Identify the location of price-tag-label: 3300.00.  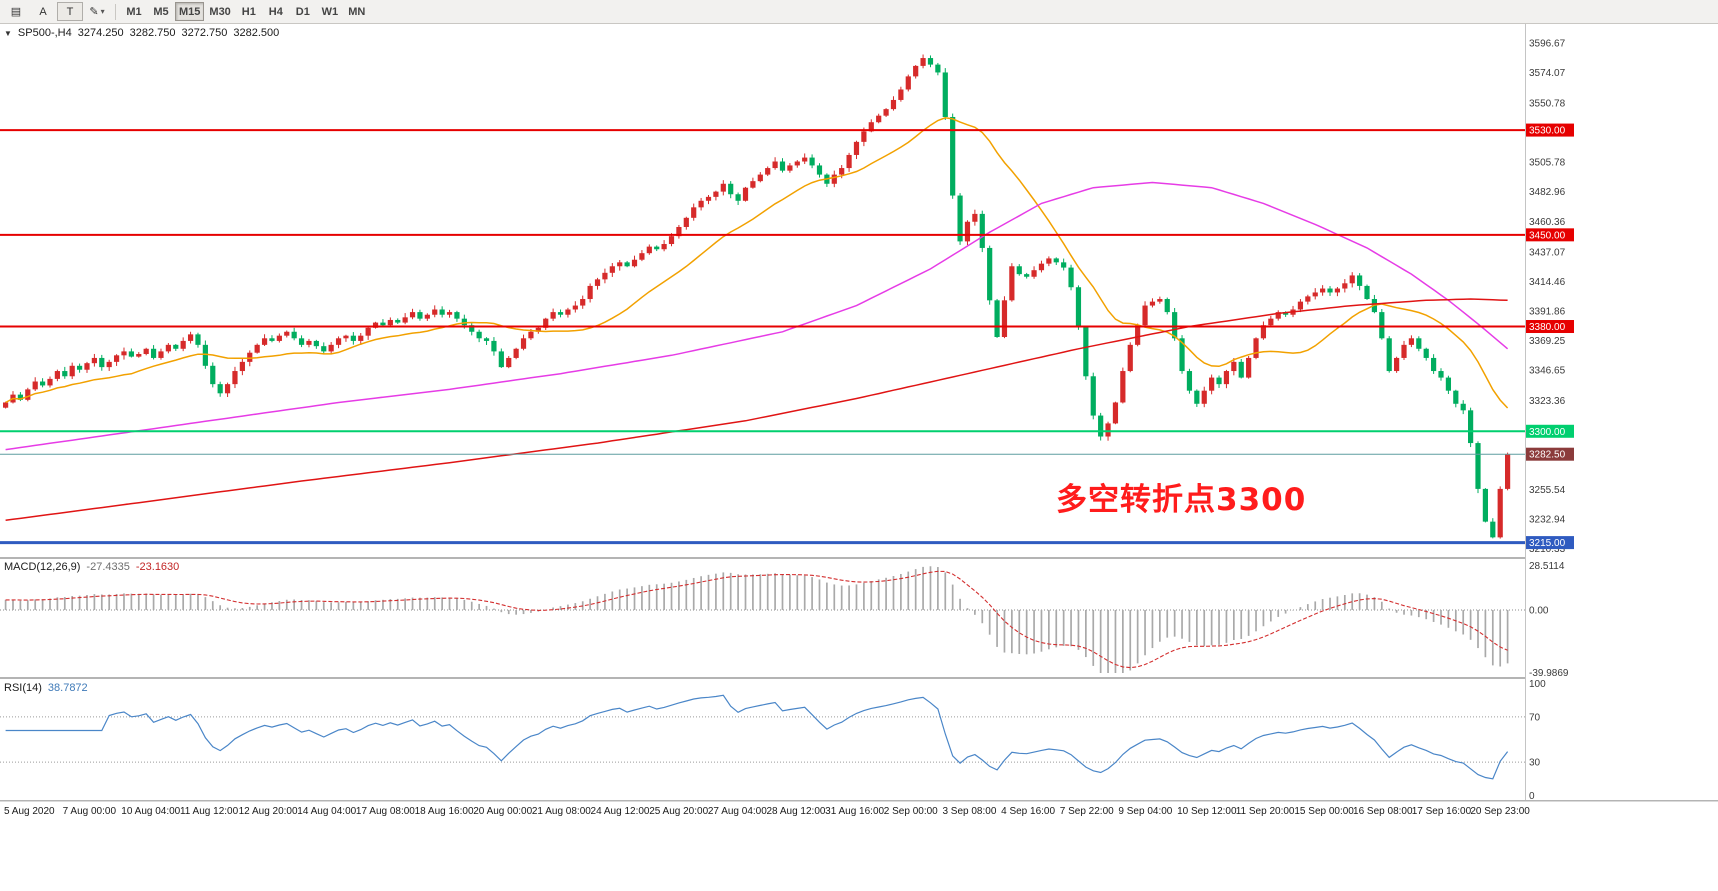
(1547, 432).